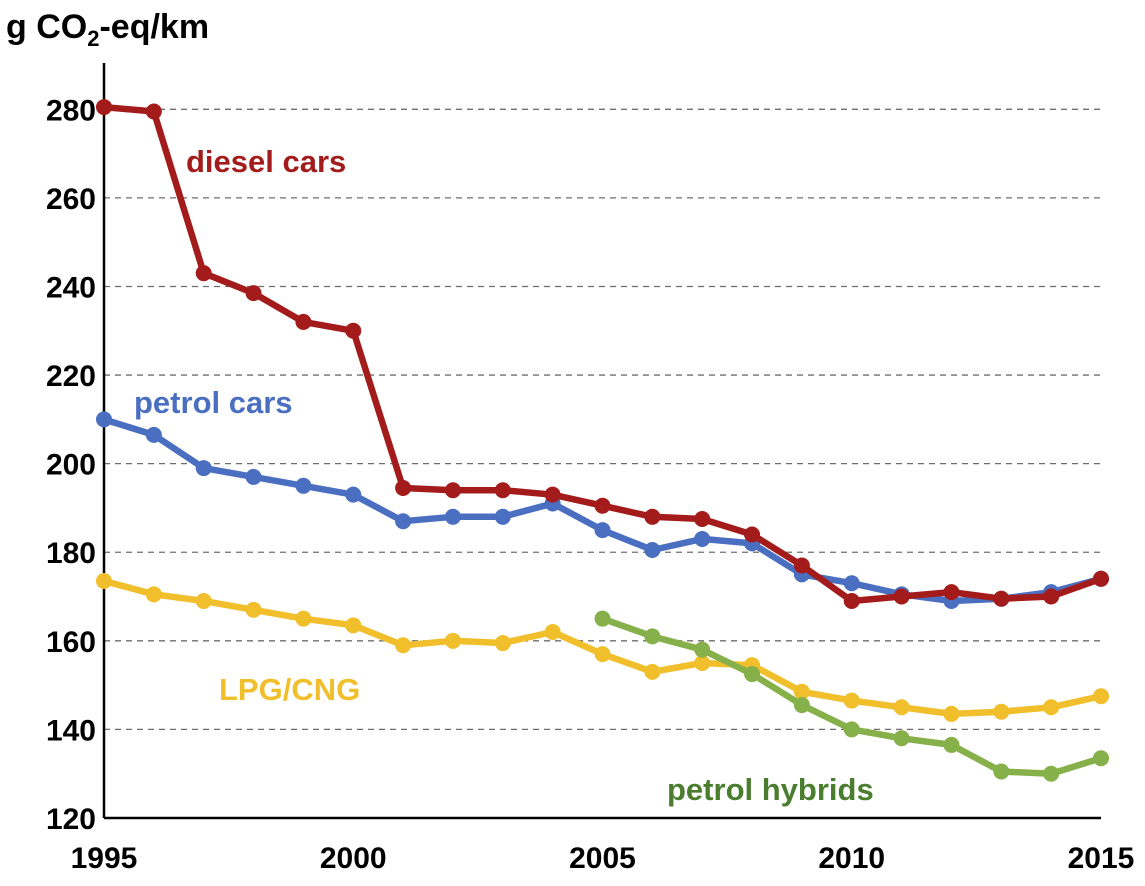  Describe the element at coordinates (770, 789) in the screenshot. I see `label-petrol-hybrids: petrol hybrids` at that location.